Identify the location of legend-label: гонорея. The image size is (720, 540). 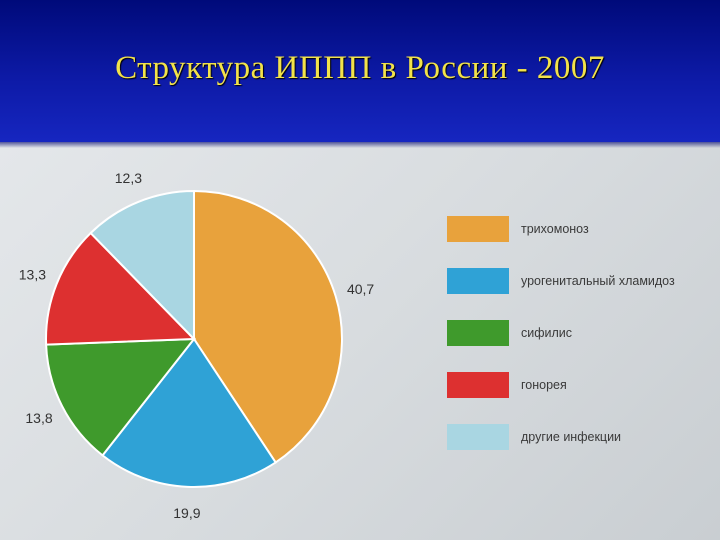
(544, 385).